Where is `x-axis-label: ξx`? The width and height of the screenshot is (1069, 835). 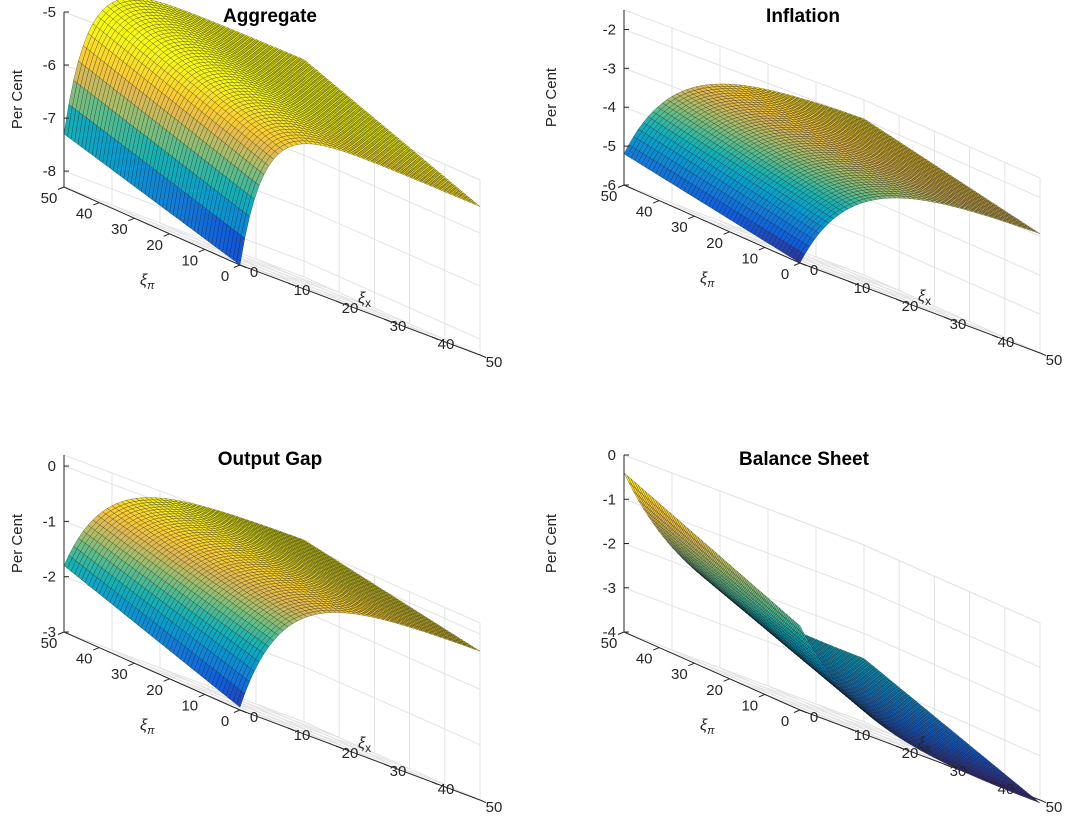 x-axis-label: ξx is located at coordinates (364, 300).